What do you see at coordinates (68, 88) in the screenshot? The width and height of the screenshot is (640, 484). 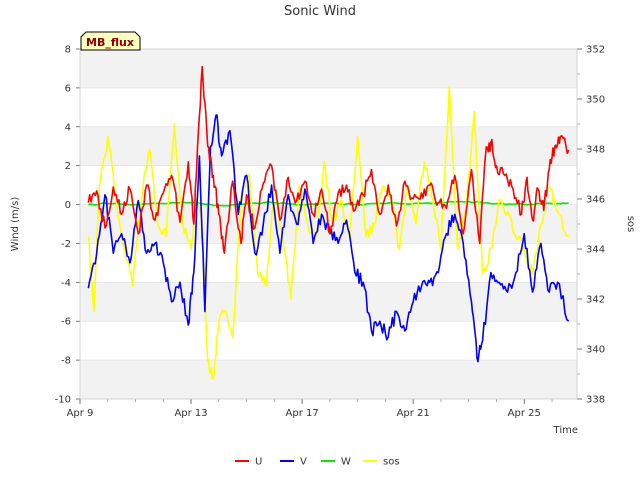 I see `y-left-tick-label: 6` at bounding box center [68, 88].